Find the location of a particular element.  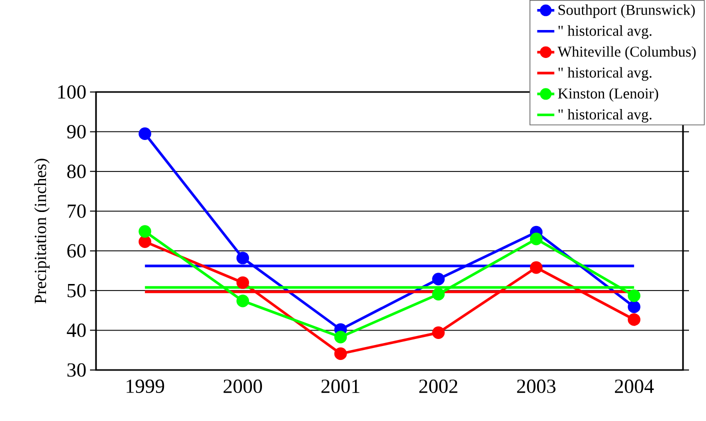

legend-label: Whiteville (Columbus) is located at coordinates (627, 53).